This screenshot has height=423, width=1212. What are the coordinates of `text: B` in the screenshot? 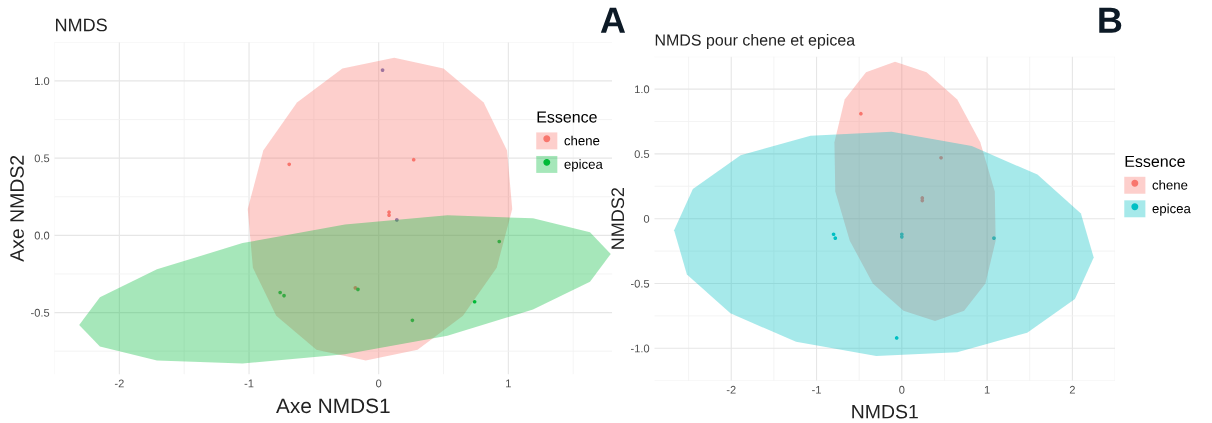 It's located at (1110, 20).